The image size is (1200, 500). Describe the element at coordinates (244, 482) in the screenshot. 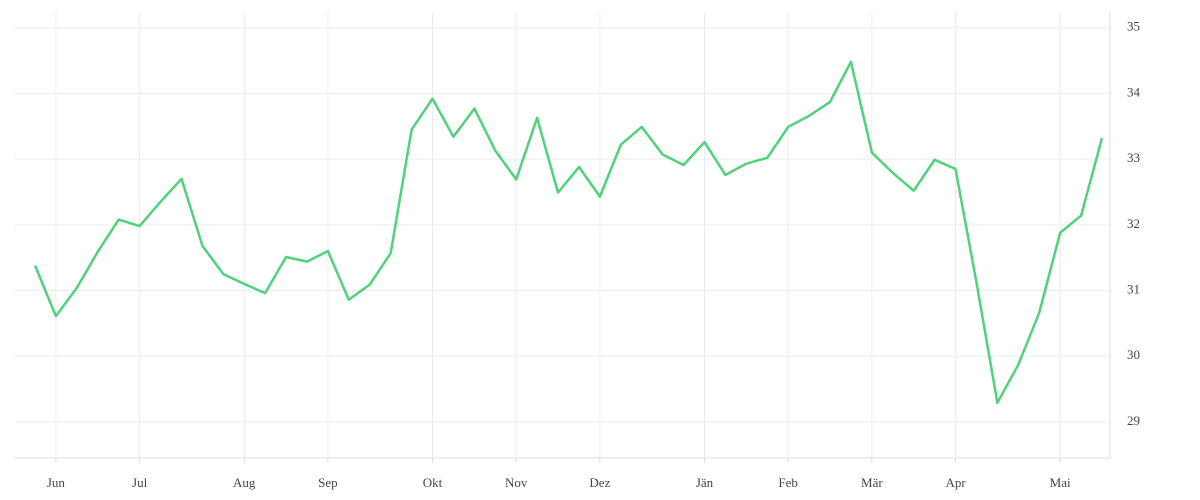

I see `x-tick-label: Aug` at that location.